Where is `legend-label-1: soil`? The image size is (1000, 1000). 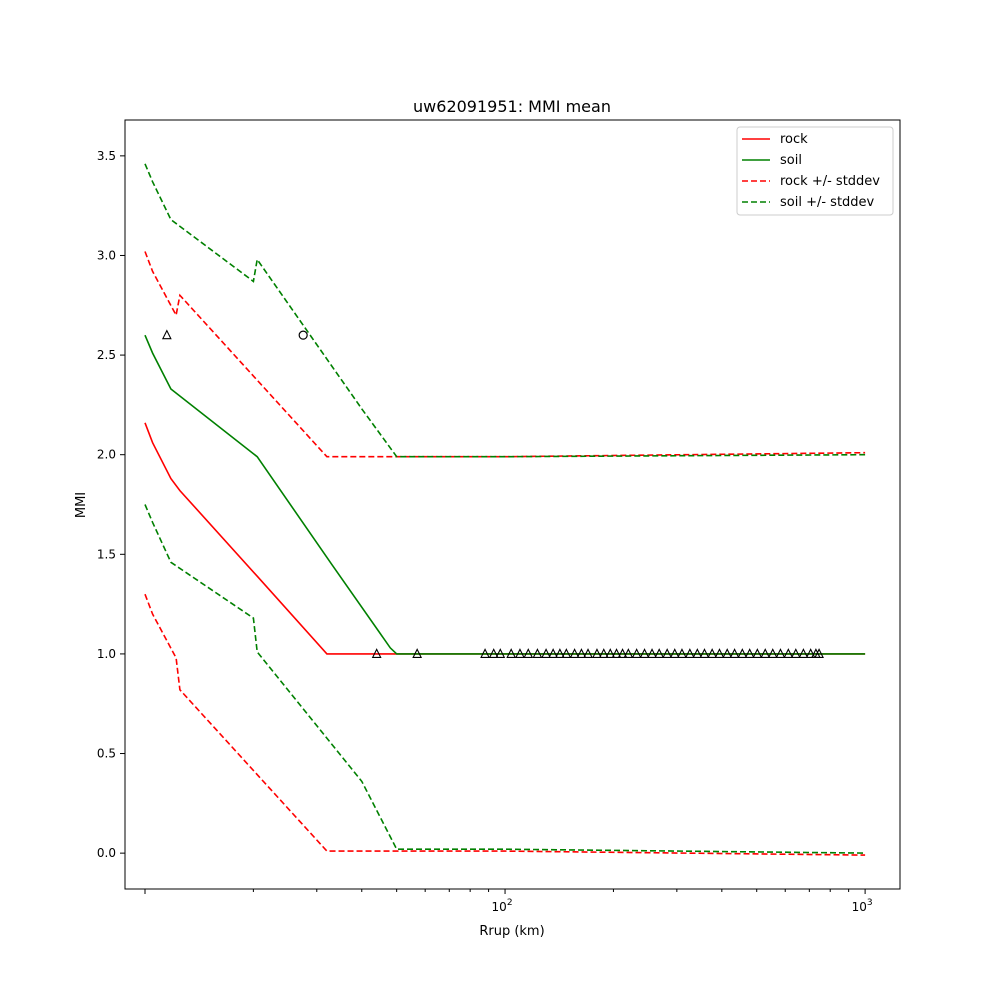 legend-label-1: soil is located at coordinates (791, 160).